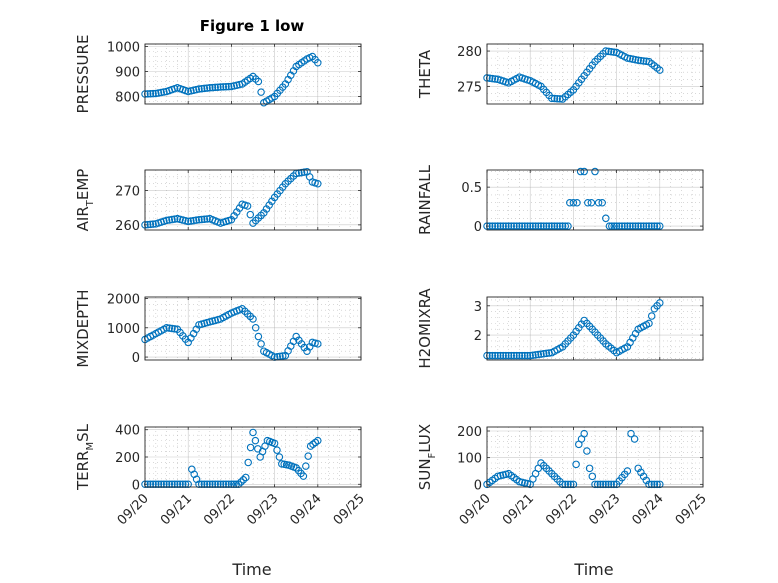  Describe the element at coordinates (252, 26) in the screenshot. I see `figure-title: Figure 1 low` at that location.